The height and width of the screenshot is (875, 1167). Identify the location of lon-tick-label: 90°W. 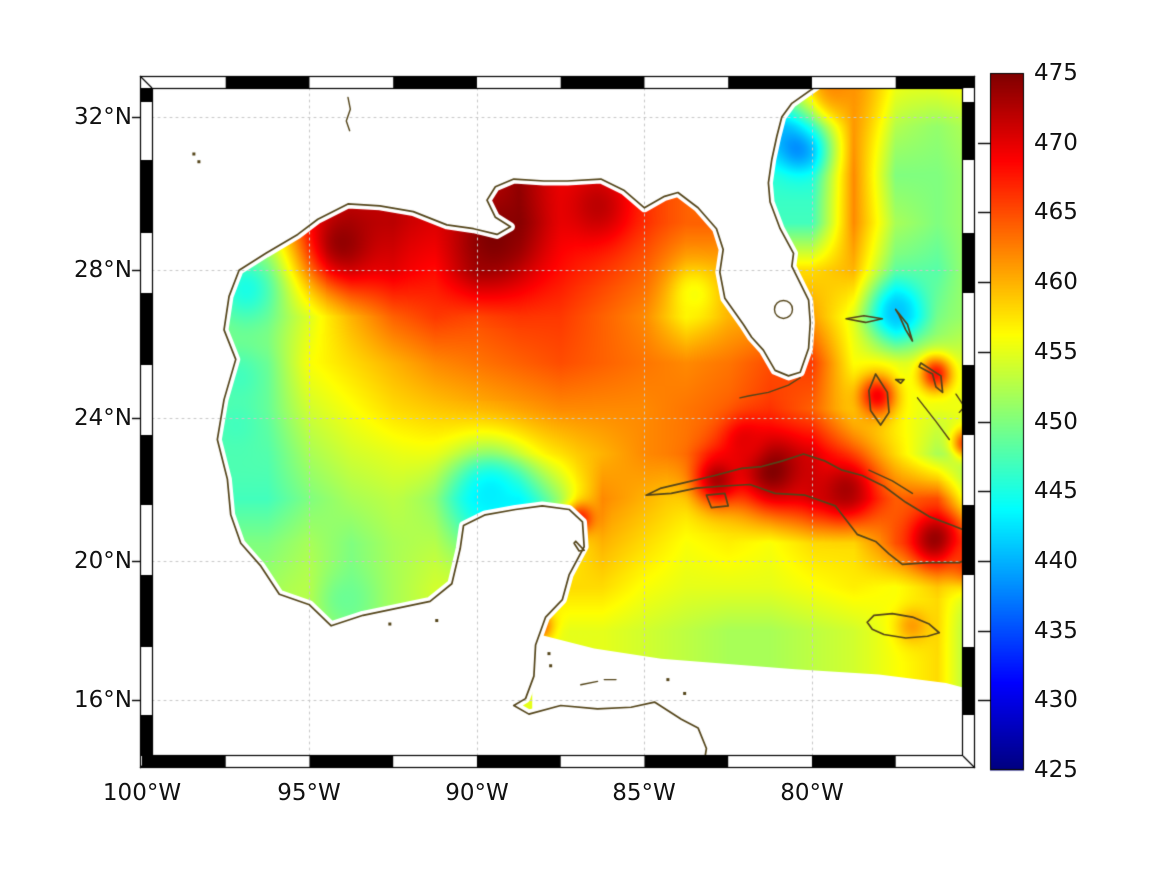
(477, 793).